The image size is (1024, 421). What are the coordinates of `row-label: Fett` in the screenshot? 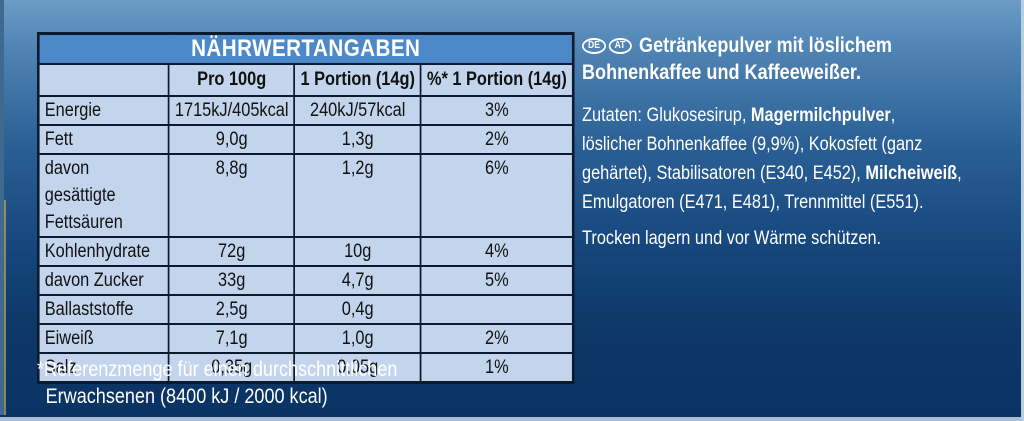 It's located at (103, 139).